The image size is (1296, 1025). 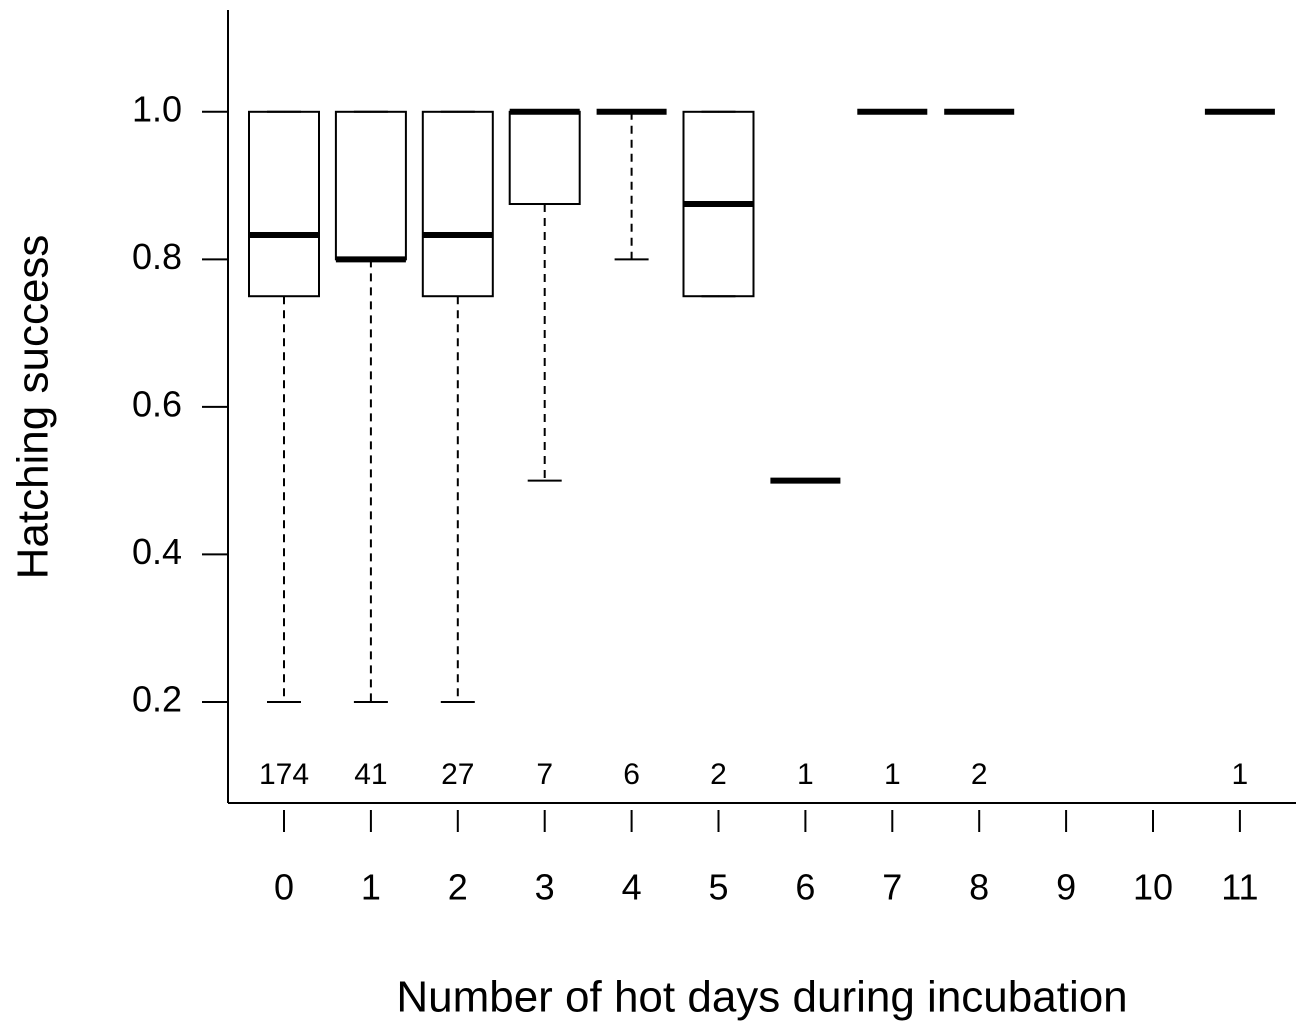 What do you see at coordinates (157, 108) in the screenshot?
I see `y-tick-label: 1.0` at bounding box center [157, 108].